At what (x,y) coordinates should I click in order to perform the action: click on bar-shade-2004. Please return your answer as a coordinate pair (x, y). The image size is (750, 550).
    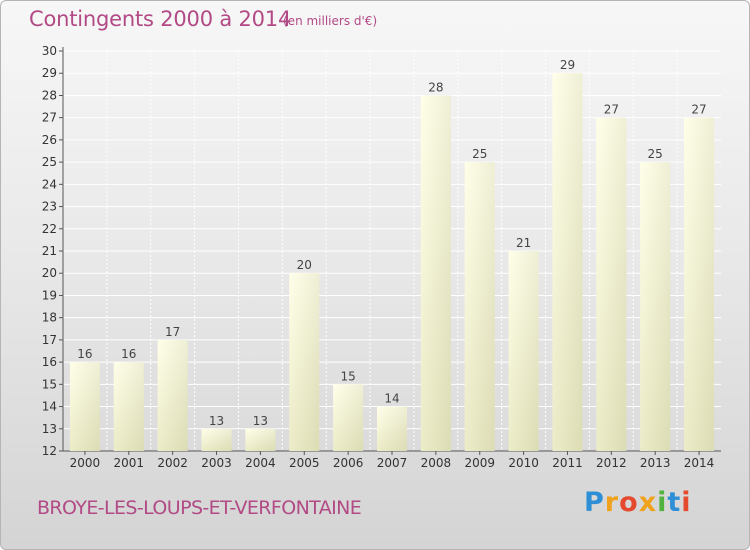
    Looking at the image, I should click on (260, 439).